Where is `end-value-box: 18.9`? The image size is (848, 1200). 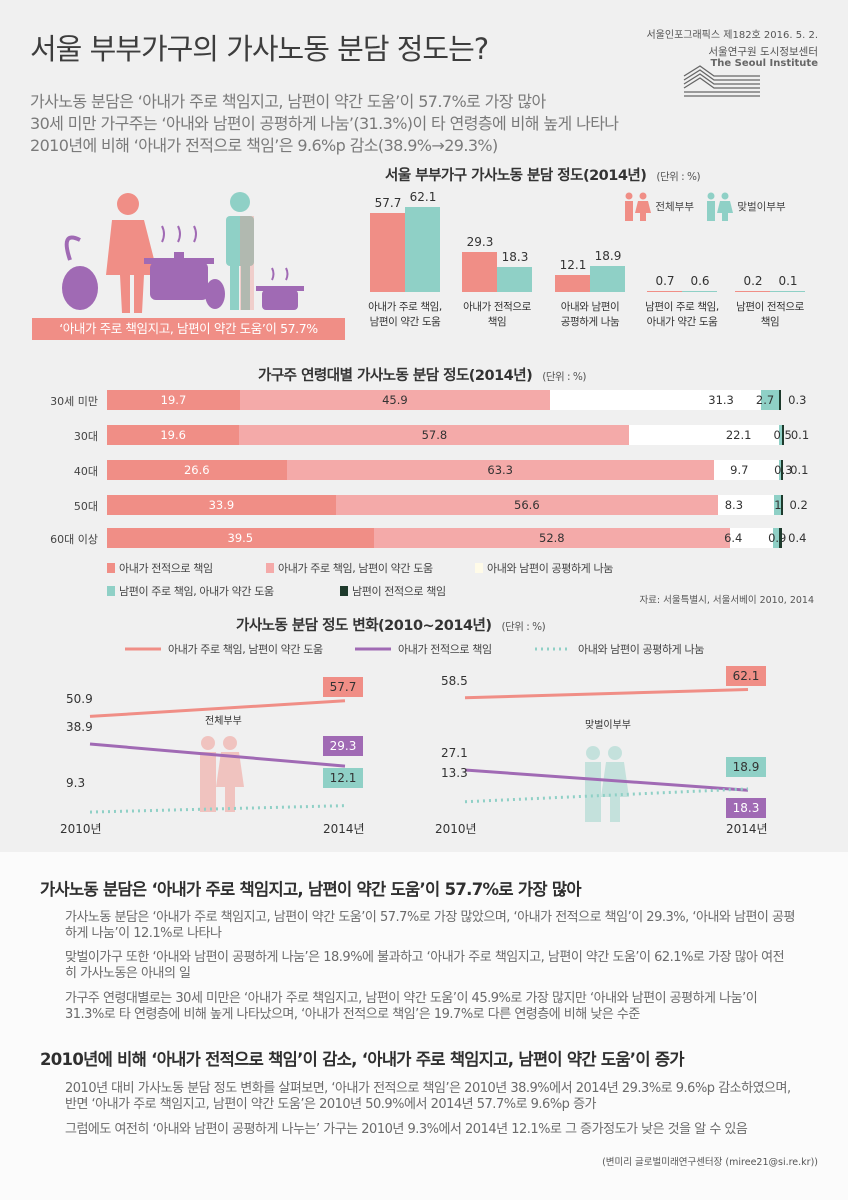
end-value-box: 18.9 is located at coordinates (746, 766).